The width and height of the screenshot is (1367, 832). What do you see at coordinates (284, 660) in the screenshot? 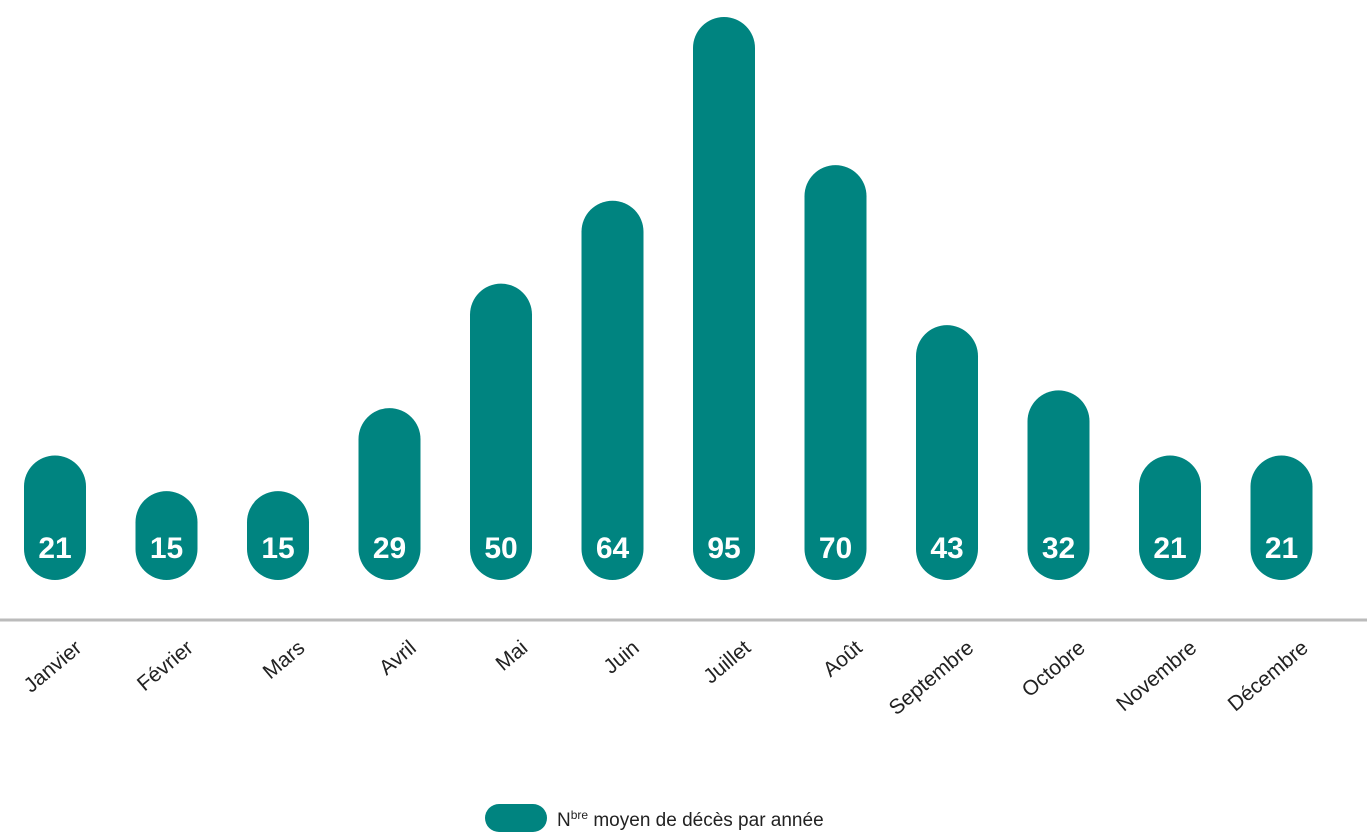
I see `x-tick-label: Mars` at bounding box center [284, 660].